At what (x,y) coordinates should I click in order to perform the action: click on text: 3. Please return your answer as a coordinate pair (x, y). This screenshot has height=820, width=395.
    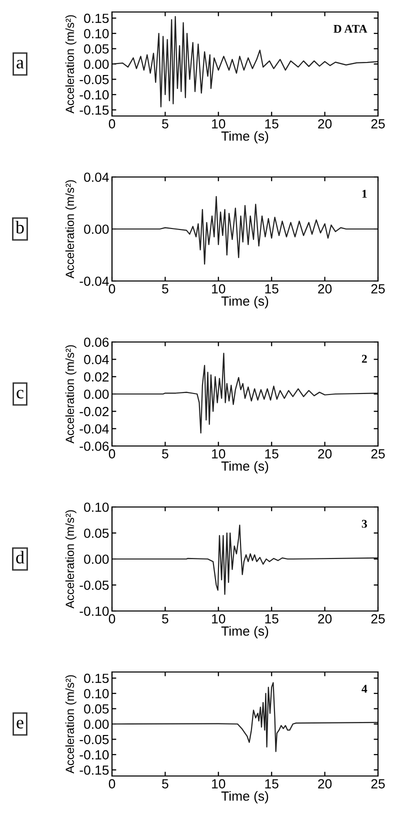
    Looking at the image, I should click on (364, 524).